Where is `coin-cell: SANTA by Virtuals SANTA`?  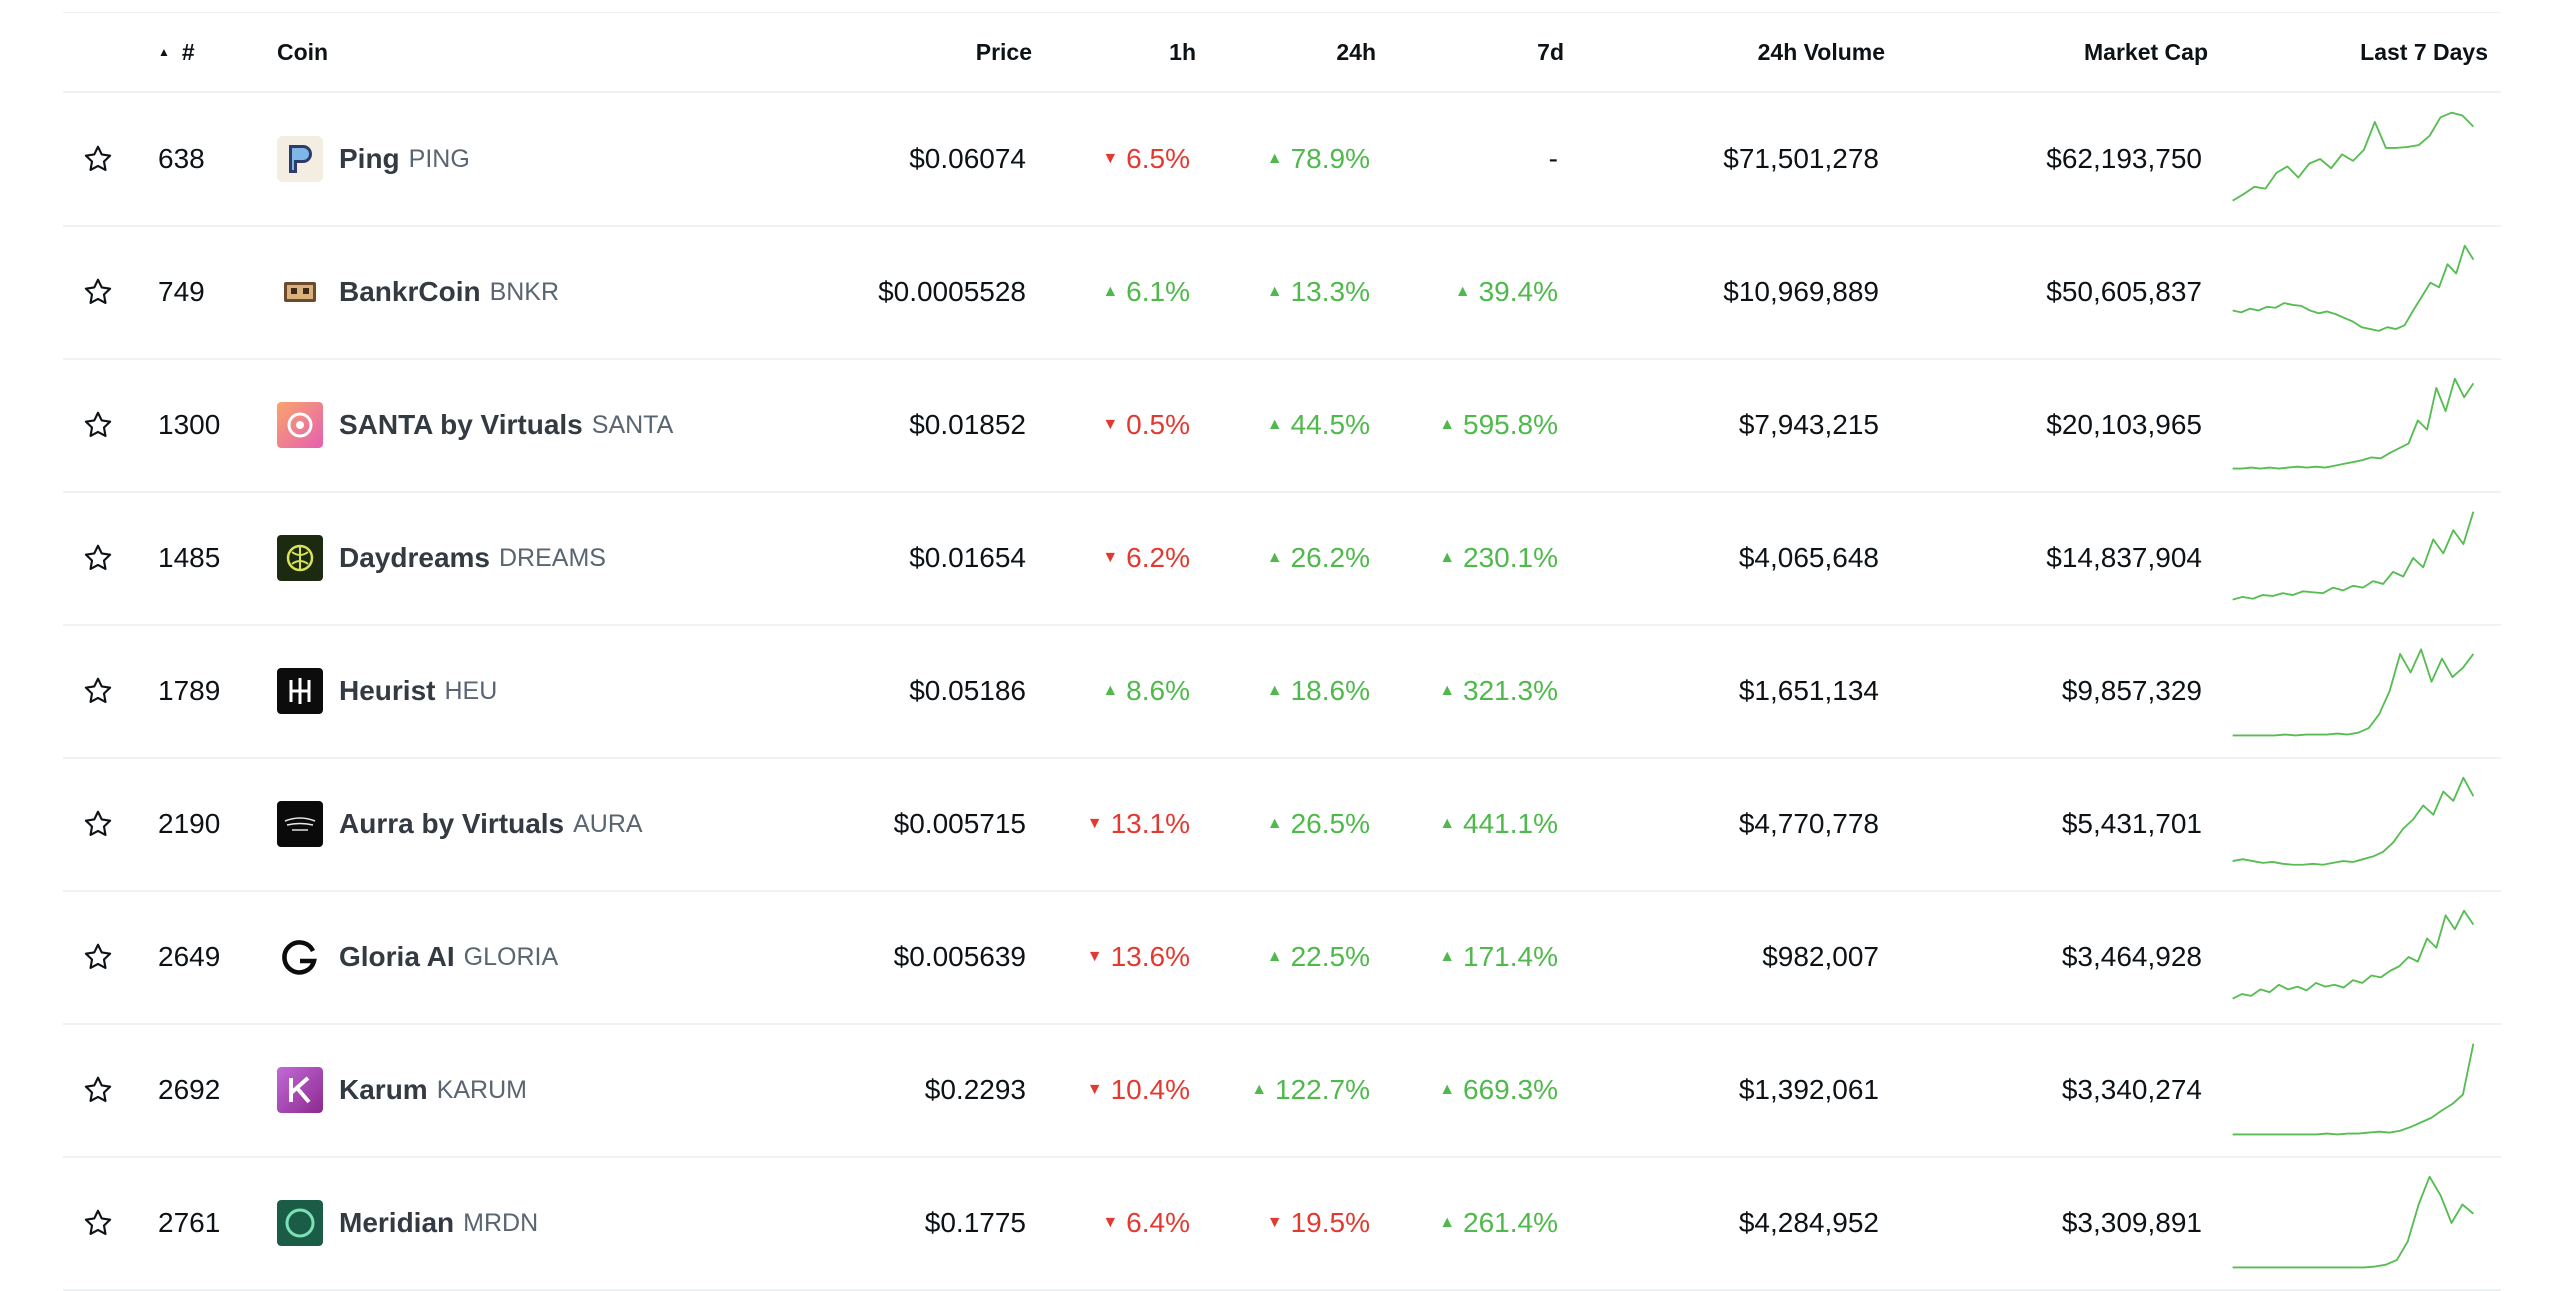
coin-cell: SANTA by Virtuals SANTA is located at coordinates (475, 425).